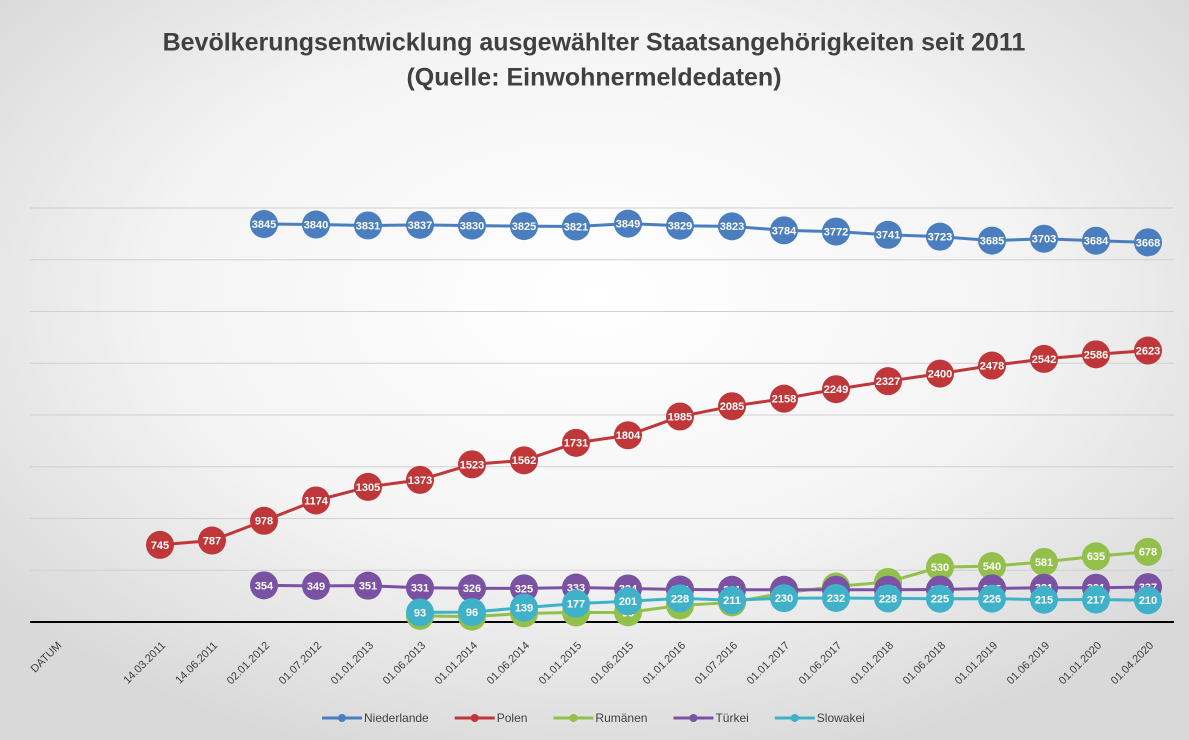 The height and width of the screenshot is (740, 1189). I want to click on data-label: 1373, so click(420, 481).